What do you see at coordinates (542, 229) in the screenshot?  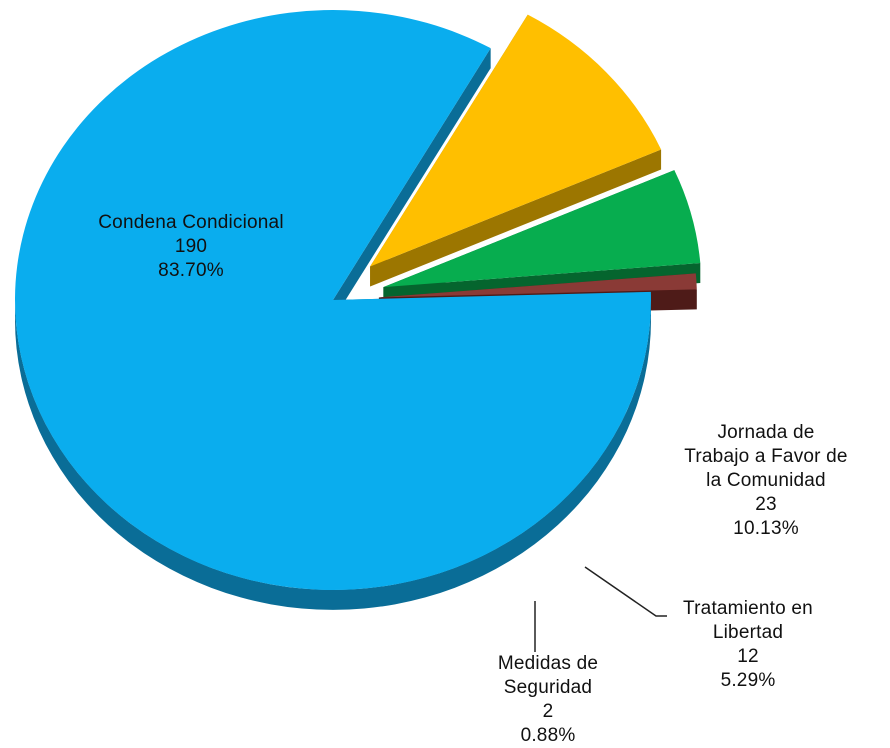 I see `slice-tratamiento-en-libertad` at bounding box center [542, 229].